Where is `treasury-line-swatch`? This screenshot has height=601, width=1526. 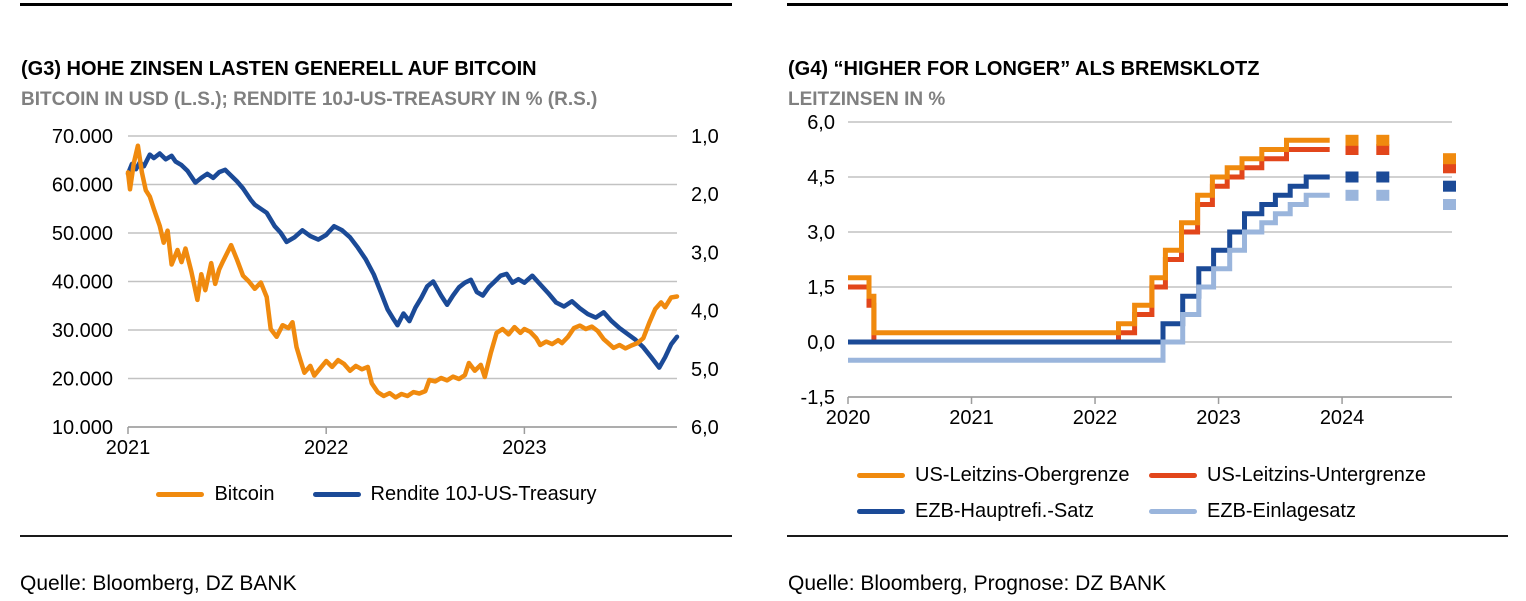
treasury-line-swatch is located at coordinates (336, 494).